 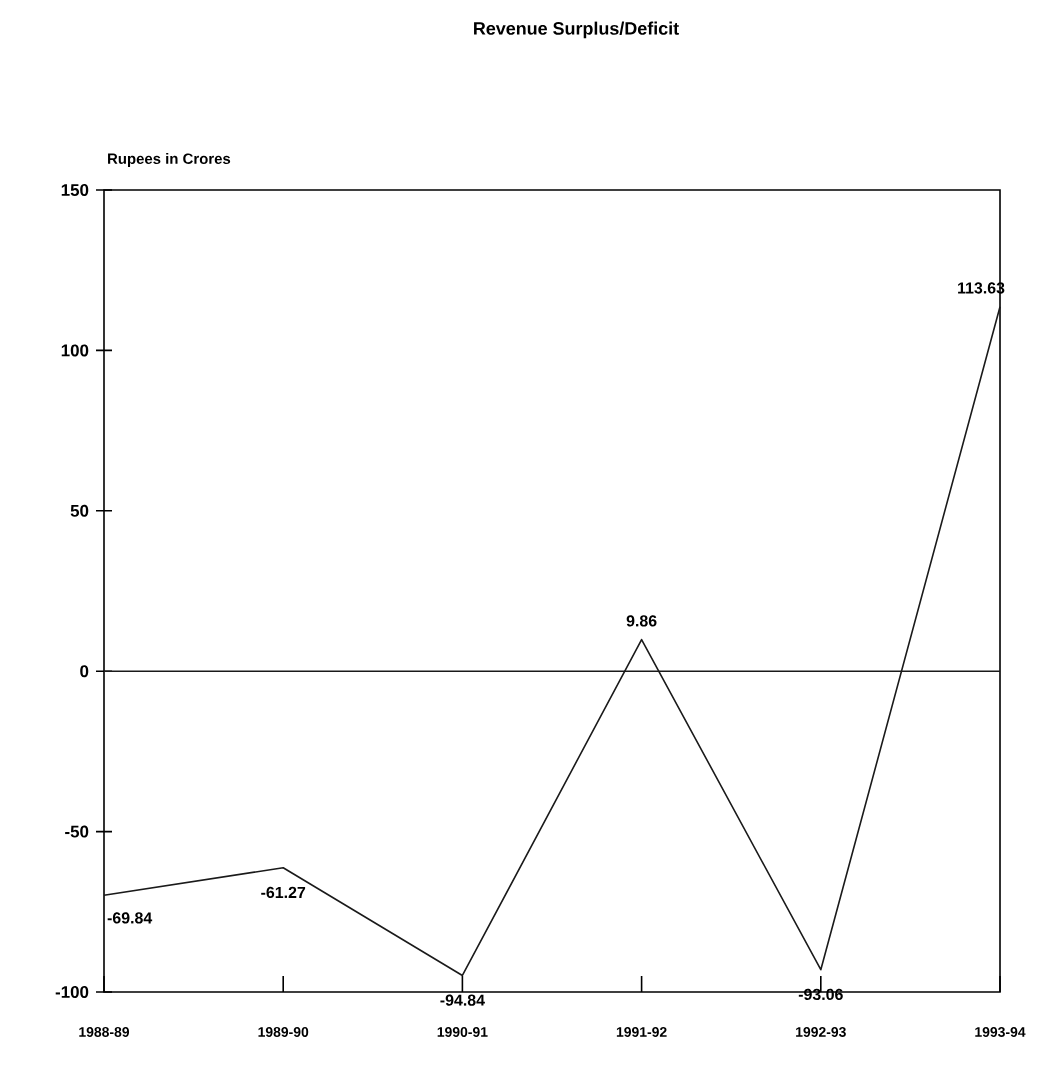 What do you see at coordinates (77, 831) in the screenshot?
I see `y-tick-label: -50` at bounding box center [77, 831].